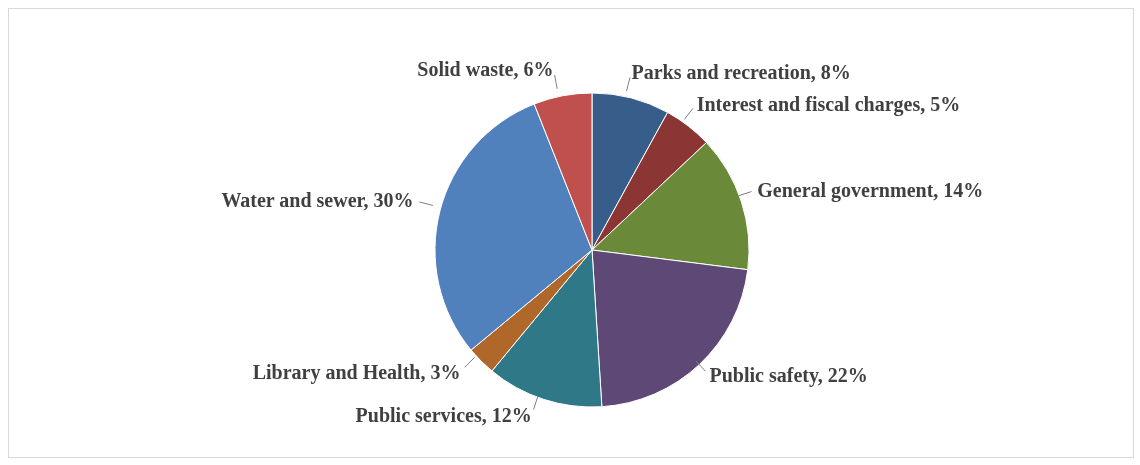  Describe the element at coordinates (443, 415) in the screenshot. I see `slice-label: Public services, 12%` at that location.